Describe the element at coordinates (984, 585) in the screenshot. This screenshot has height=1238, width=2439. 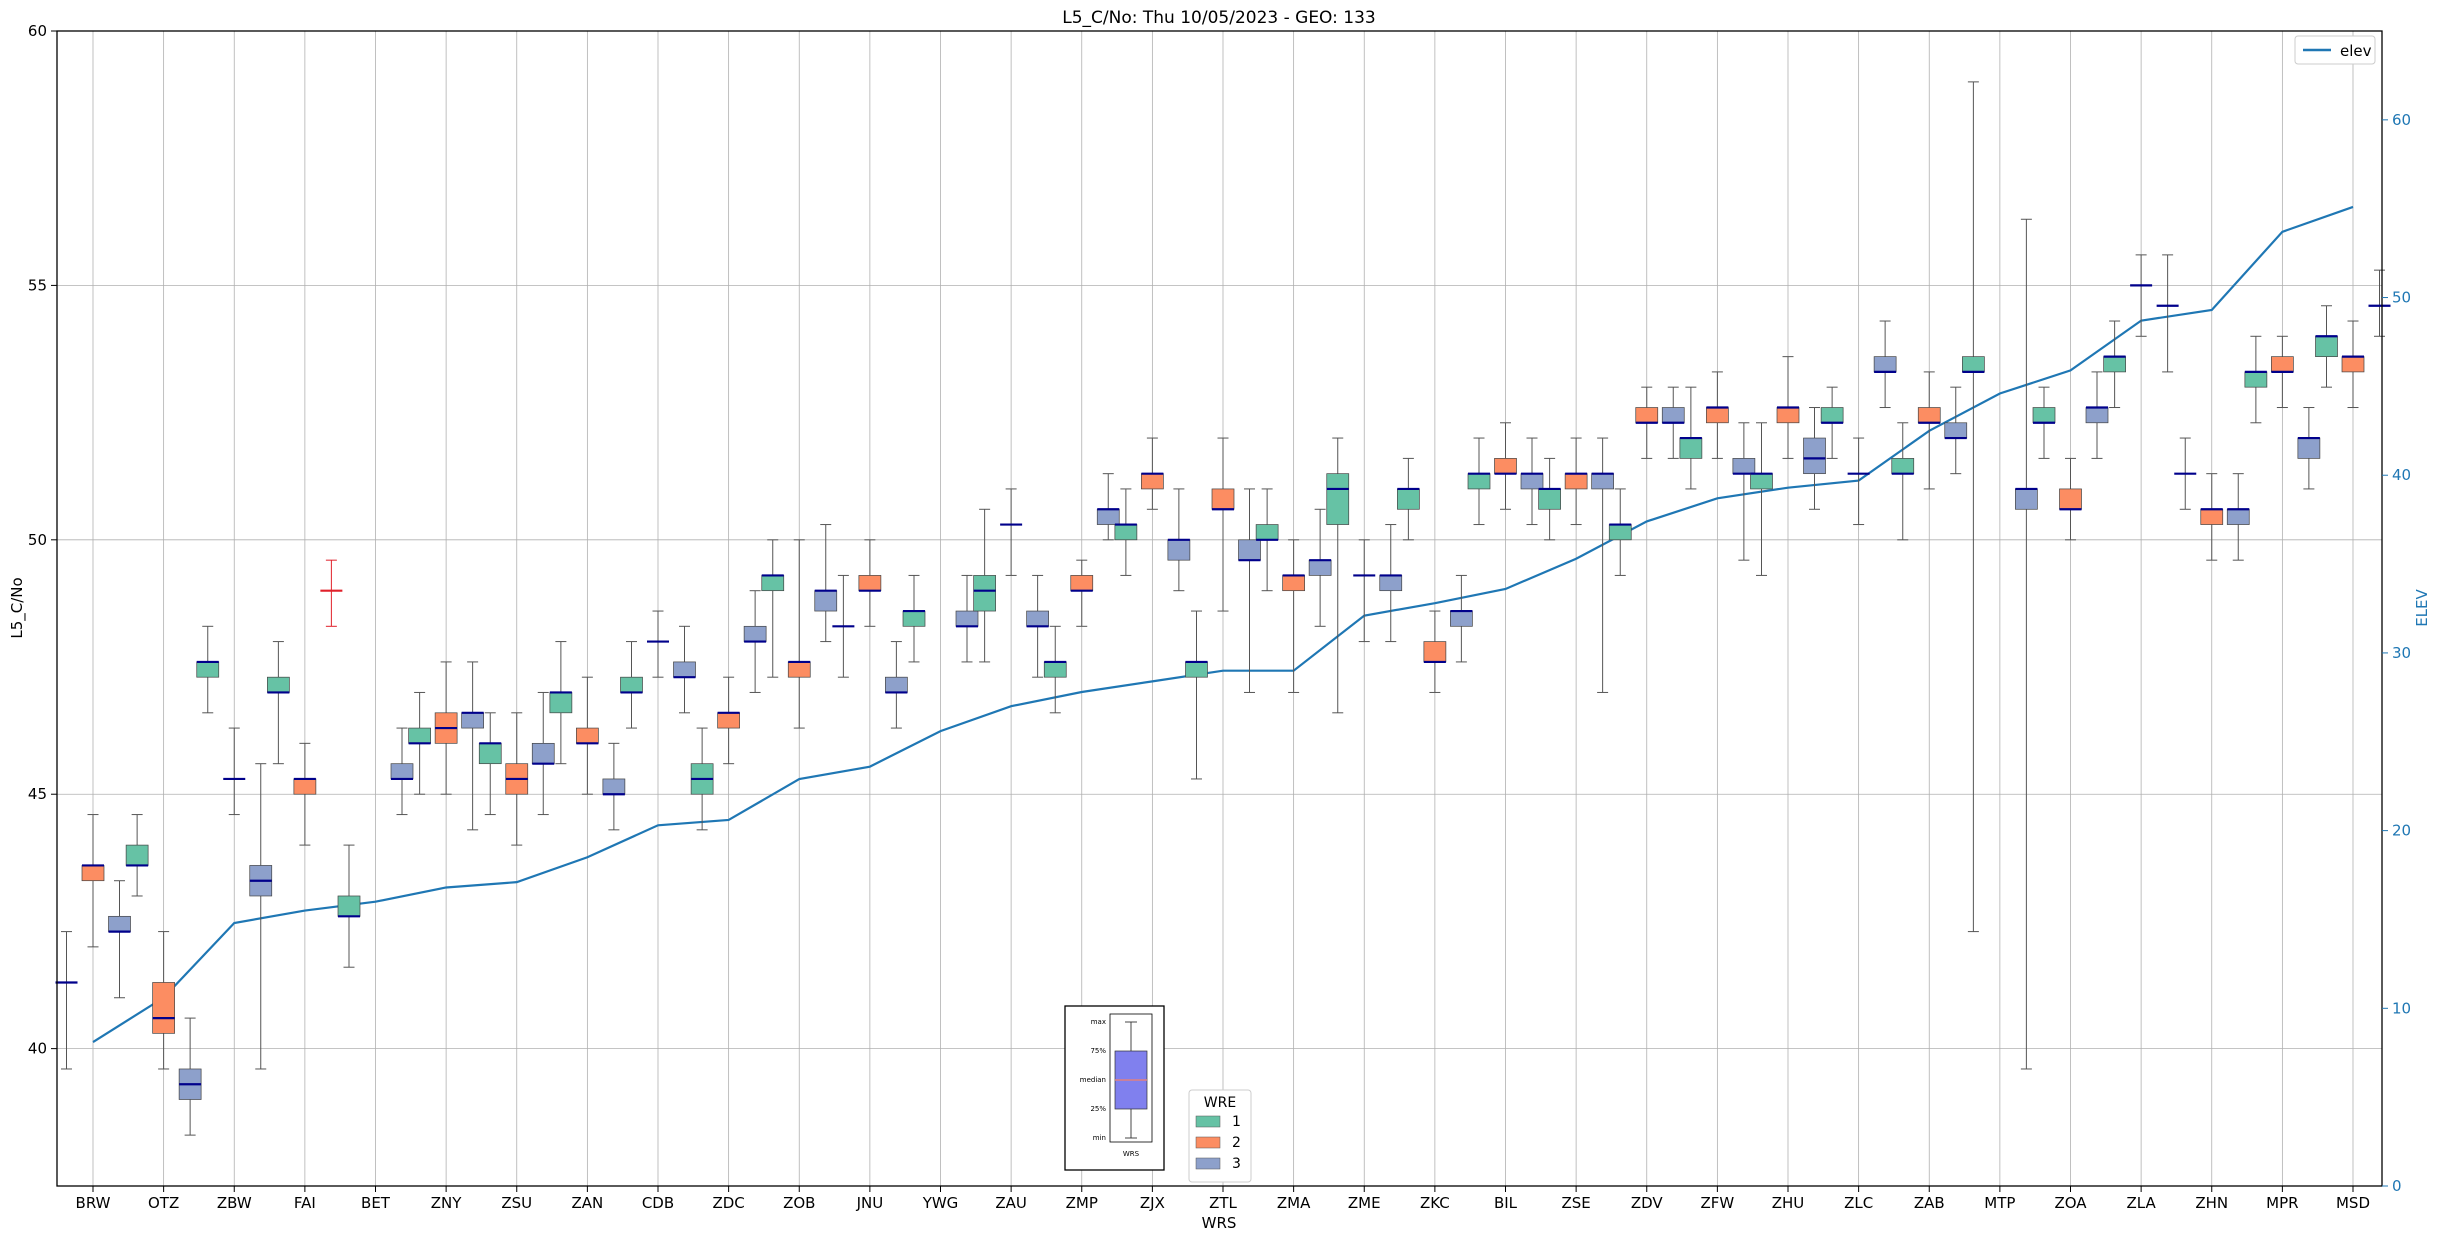
I see `box-zau-wre1` at that location.